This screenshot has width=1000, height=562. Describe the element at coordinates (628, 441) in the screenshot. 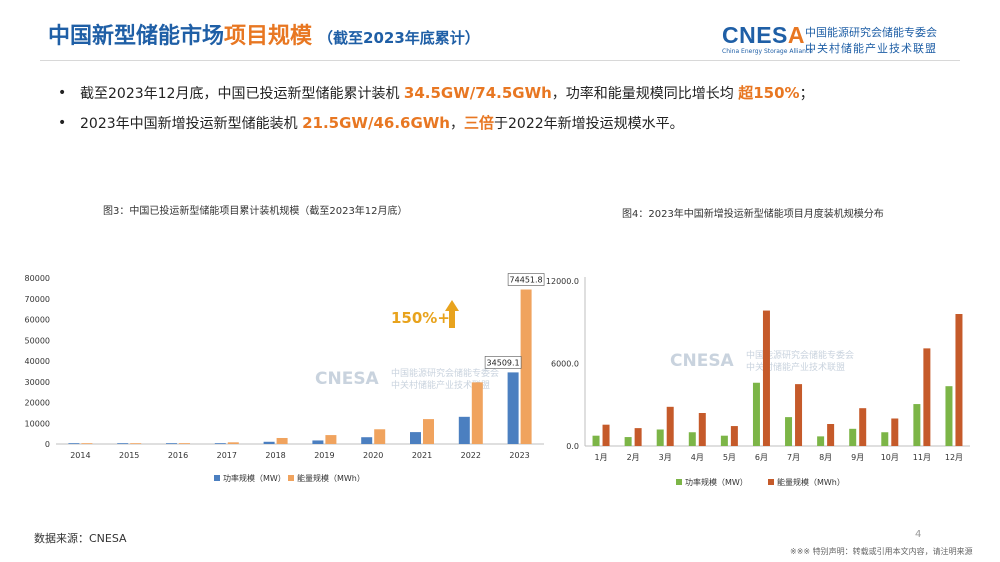

I see `bar-power-2月` at that location.